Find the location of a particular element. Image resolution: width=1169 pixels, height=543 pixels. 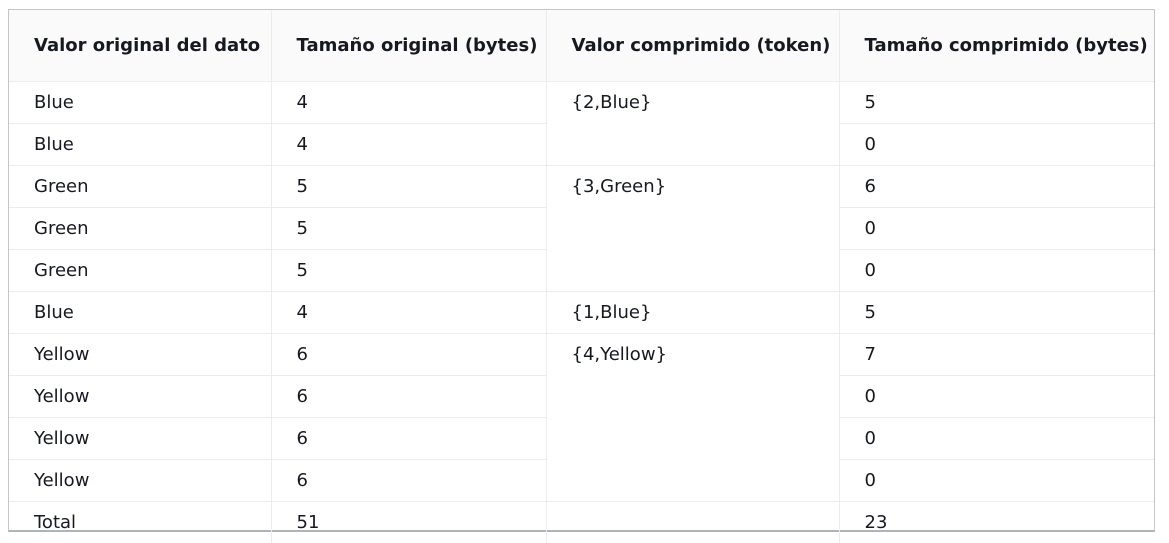

total-row: Total 51 23 is located at coordinates (581, 522).